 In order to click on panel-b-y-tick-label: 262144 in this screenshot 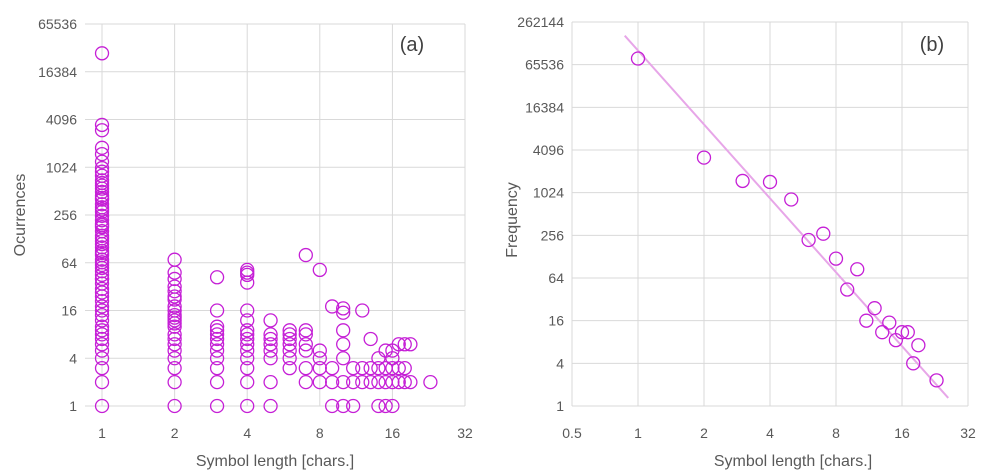, I will do `click(540, 22)`.